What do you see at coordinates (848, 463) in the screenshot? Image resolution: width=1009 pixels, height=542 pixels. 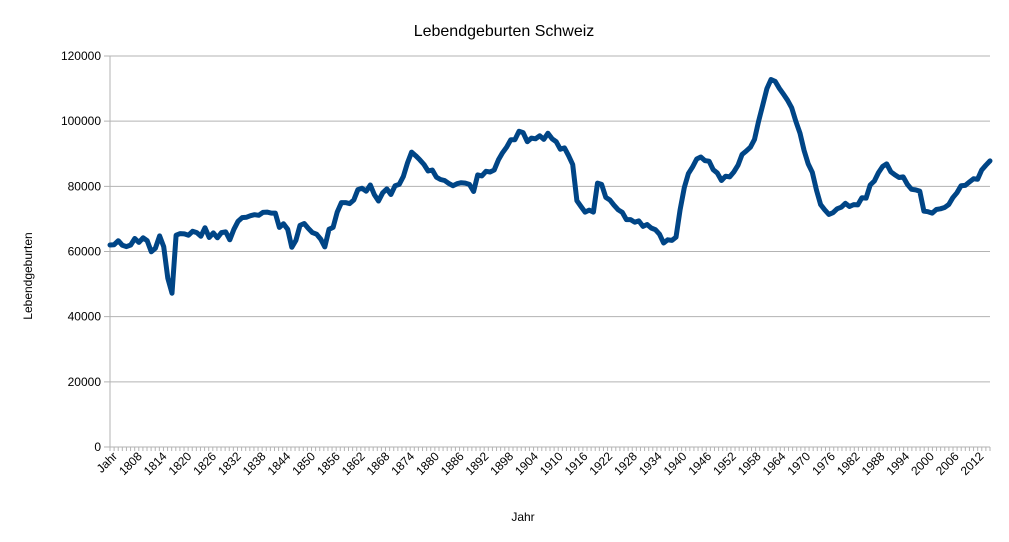 I see `x-tick-label: 1982` at bounding box center [848, 463].